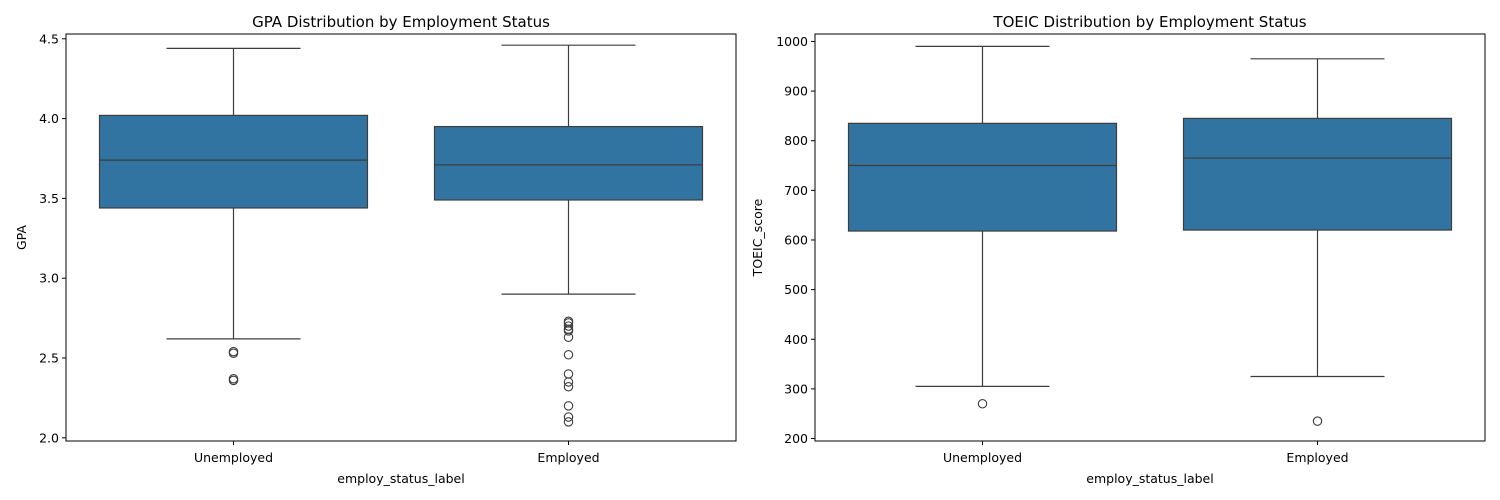 Image resolution: width=1500 pixels, height=500 pixels. I want to click on y-axis-label: GPA, so click(21, 237).